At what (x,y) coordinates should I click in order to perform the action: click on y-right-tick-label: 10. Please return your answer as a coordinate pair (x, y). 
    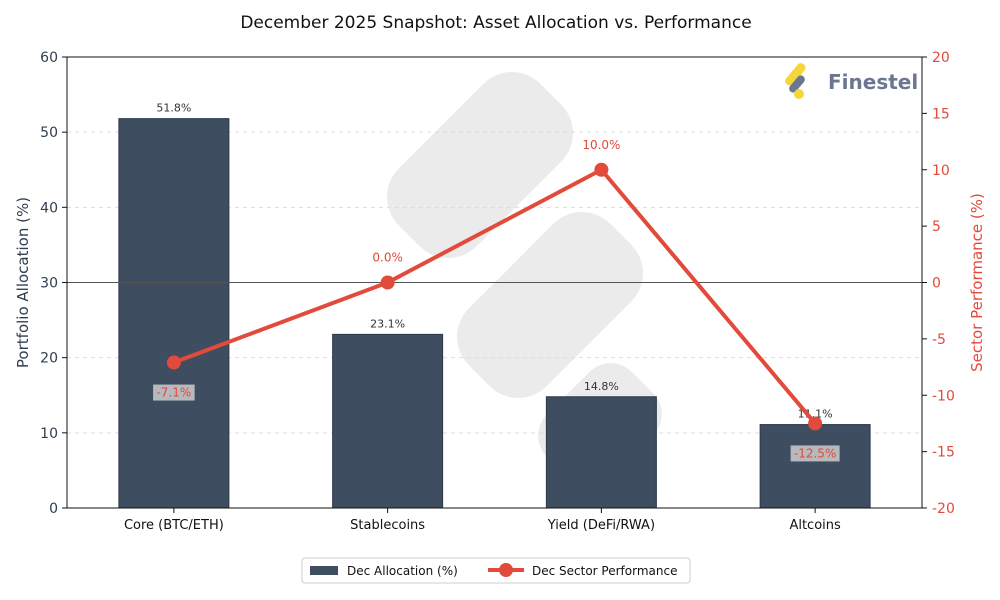
    Looking at the image, I should click on (941, 171).